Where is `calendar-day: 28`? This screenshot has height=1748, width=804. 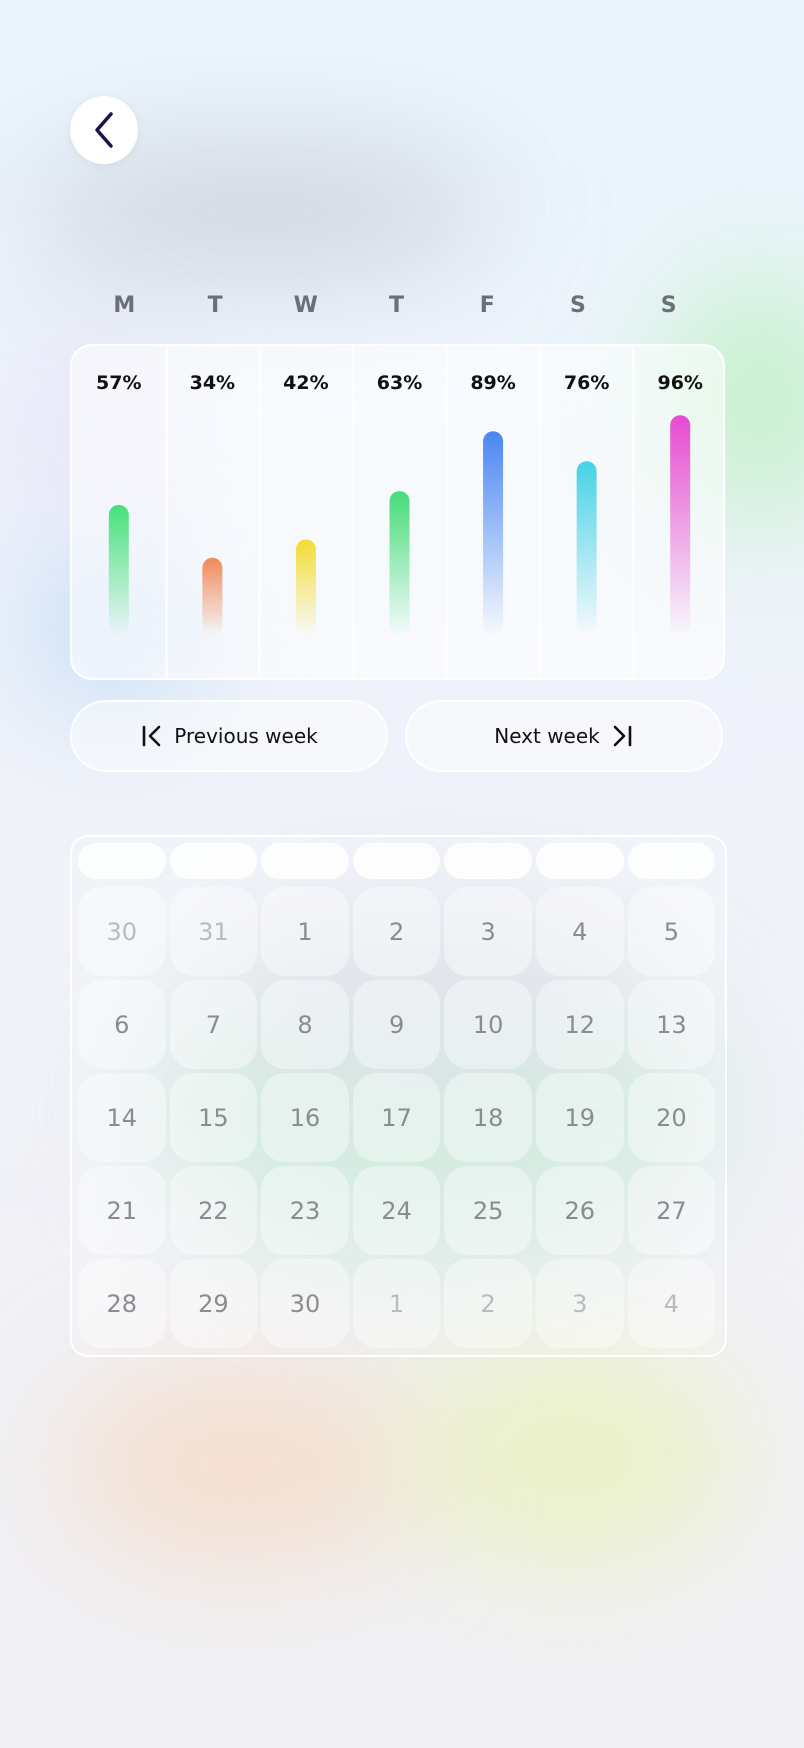
calendar-day: 28 is located at coordinates (122, 1303).